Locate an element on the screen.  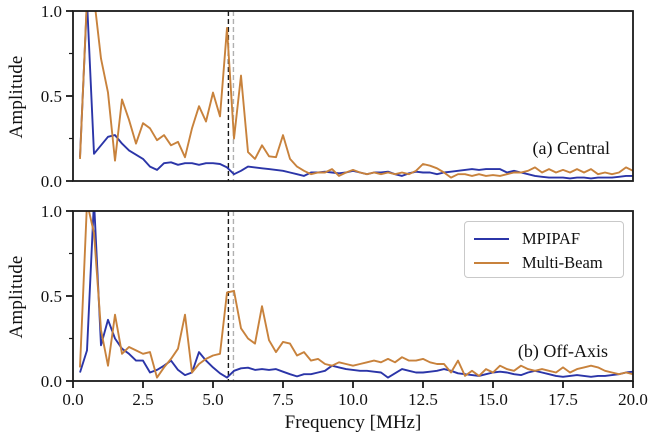
multibeam-line-swatch is located at coordinates (491, 263).